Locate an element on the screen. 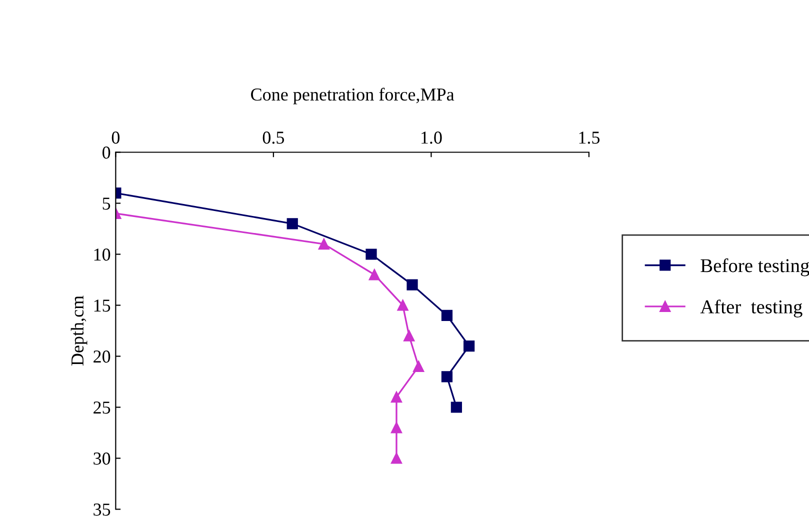 The width and height of the screenshot is (809, 525). x-tick-label: 1.0 is located at coordinates (432, 138).